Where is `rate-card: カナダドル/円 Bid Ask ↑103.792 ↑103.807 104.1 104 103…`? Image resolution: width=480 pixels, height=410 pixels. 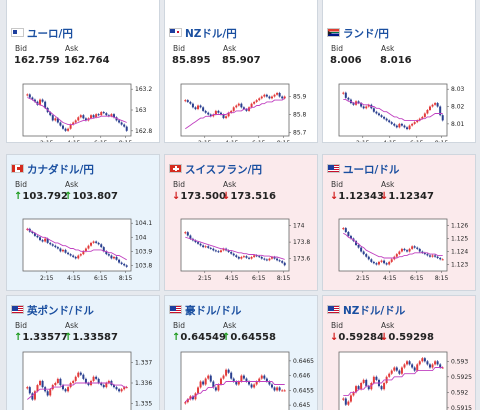
rate-card: カナダドル/円 Bid Ask ↑103.792 ↑103.807 104.1 104 103… is located at coordinates (83, 222).